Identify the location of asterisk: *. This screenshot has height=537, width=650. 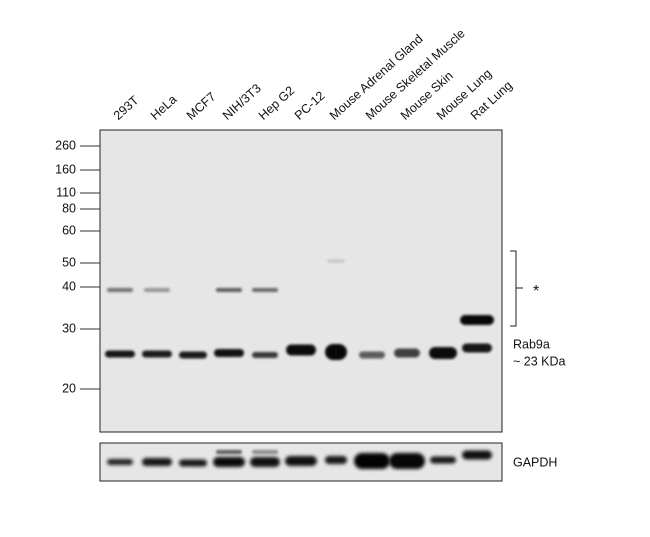
(536, 291).